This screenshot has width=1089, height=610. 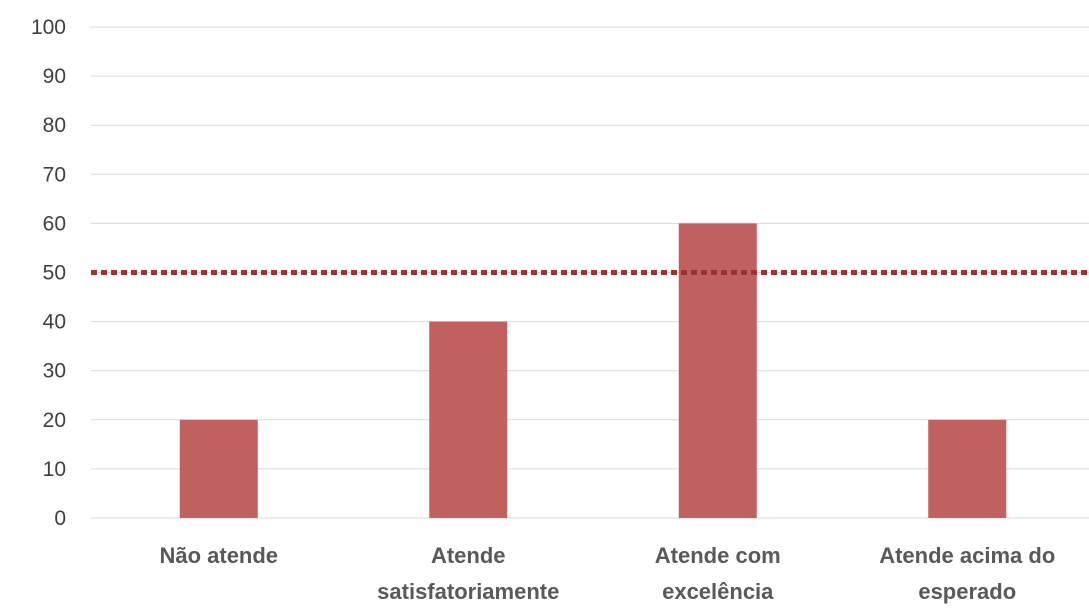 What do you see at coordinates (967, 591) in the screenshot?
I see `category-label-line: esperado` at bounding box center [967, 591].